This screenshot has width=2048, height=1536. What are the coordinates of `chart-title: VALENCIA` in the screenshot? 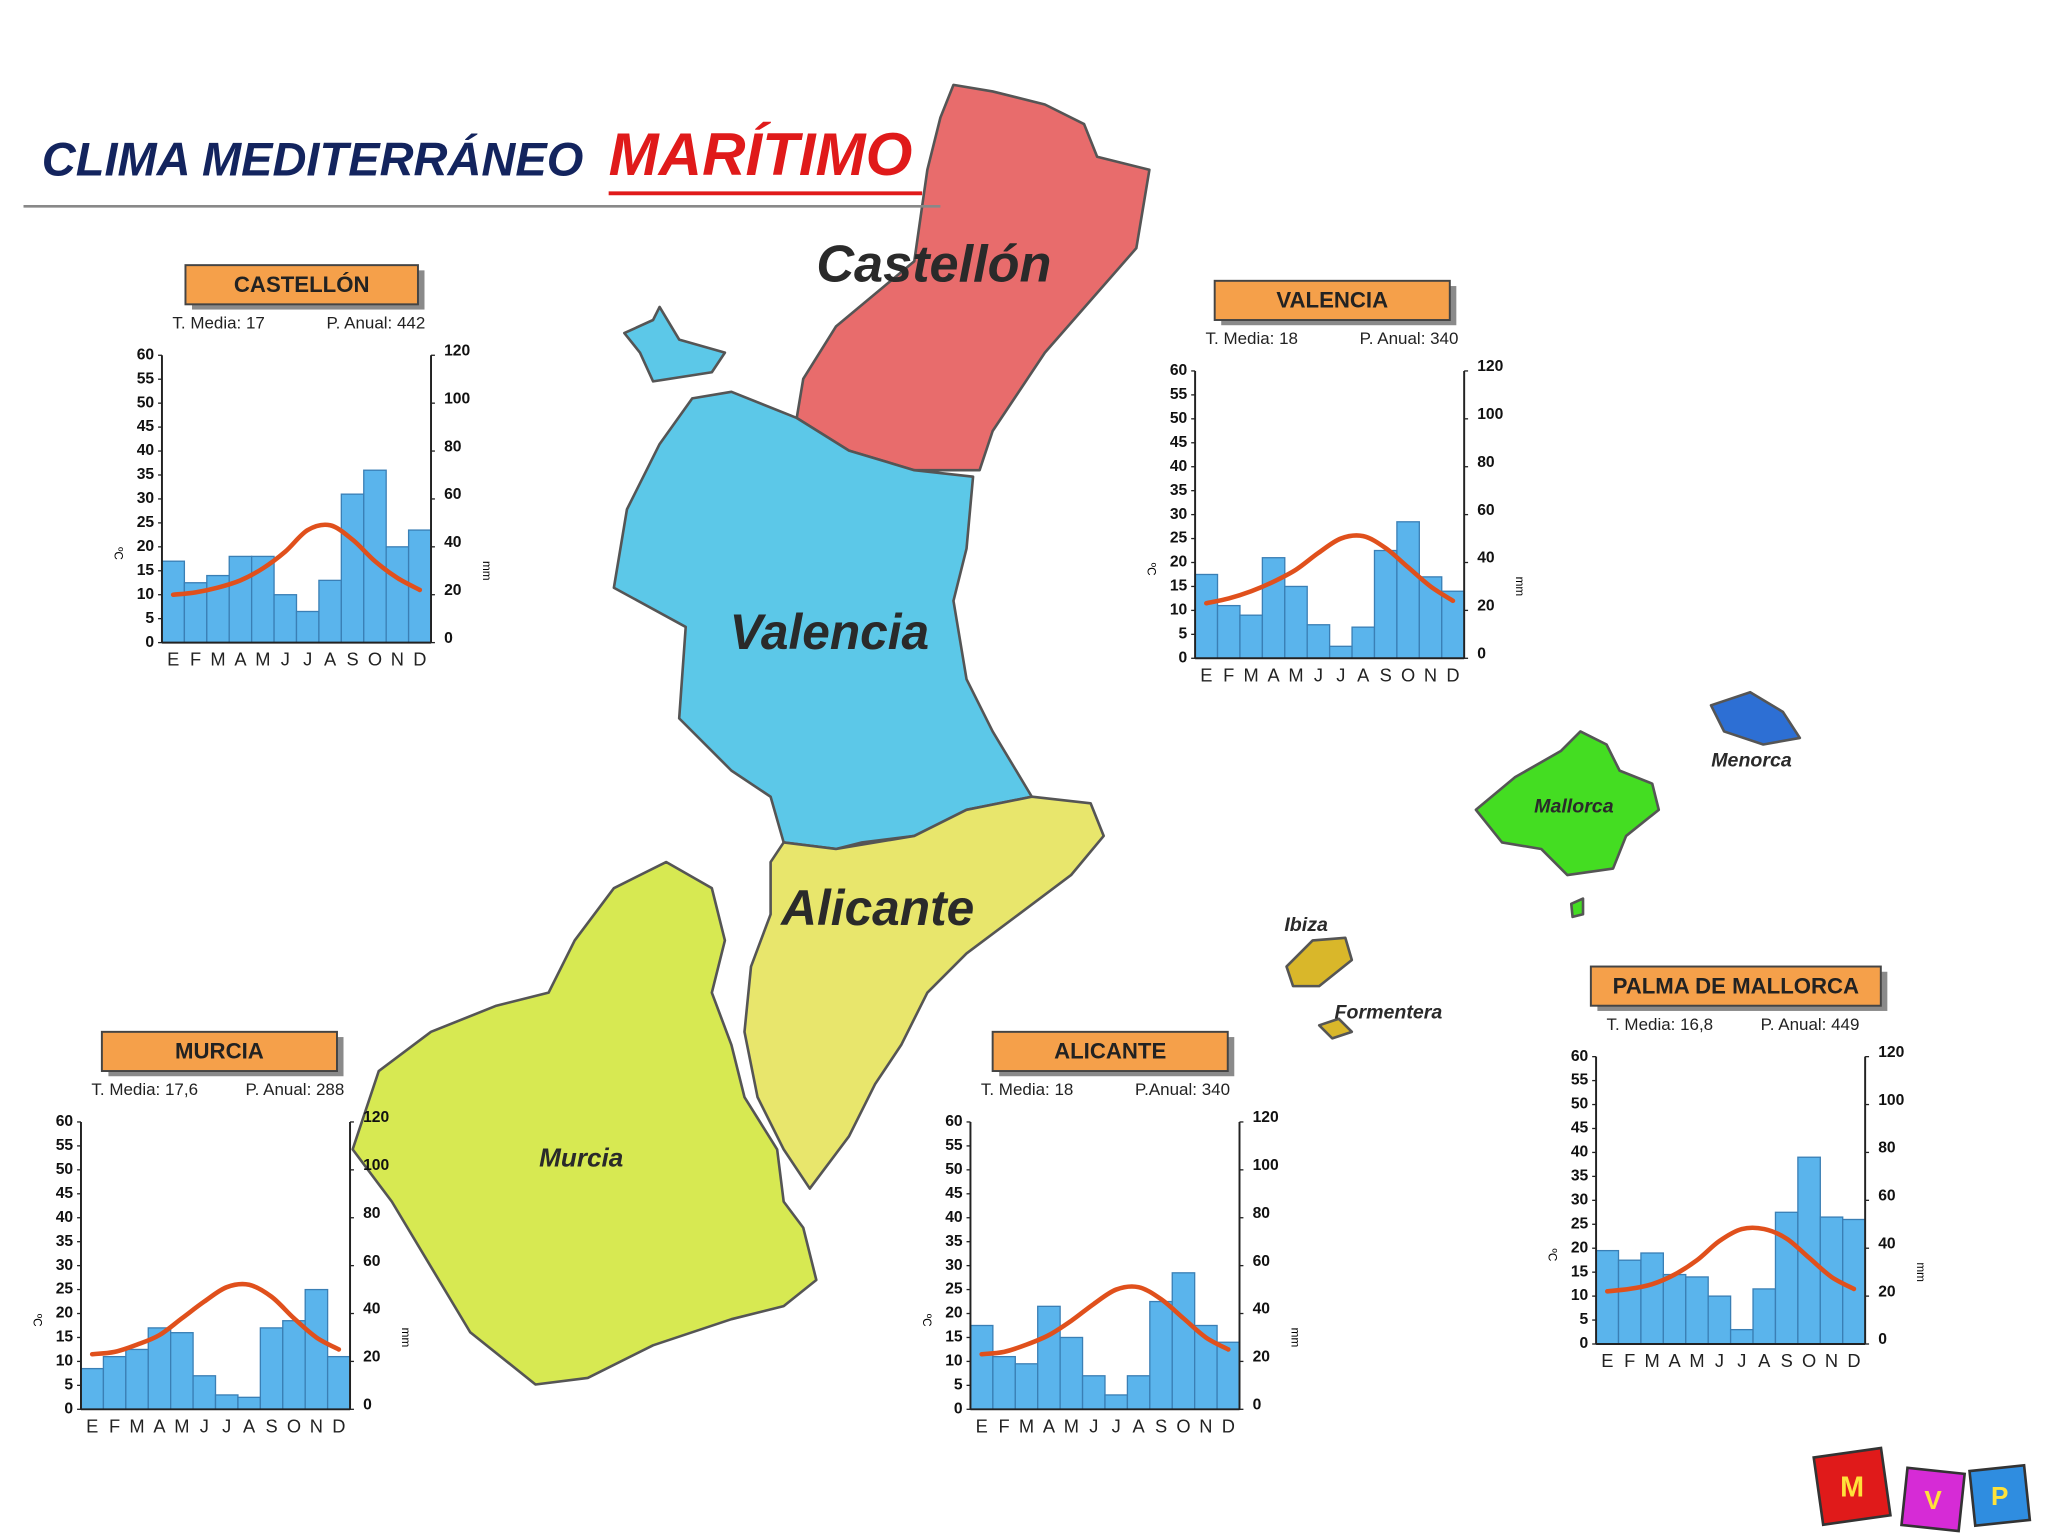 It's located at (1332, 300).